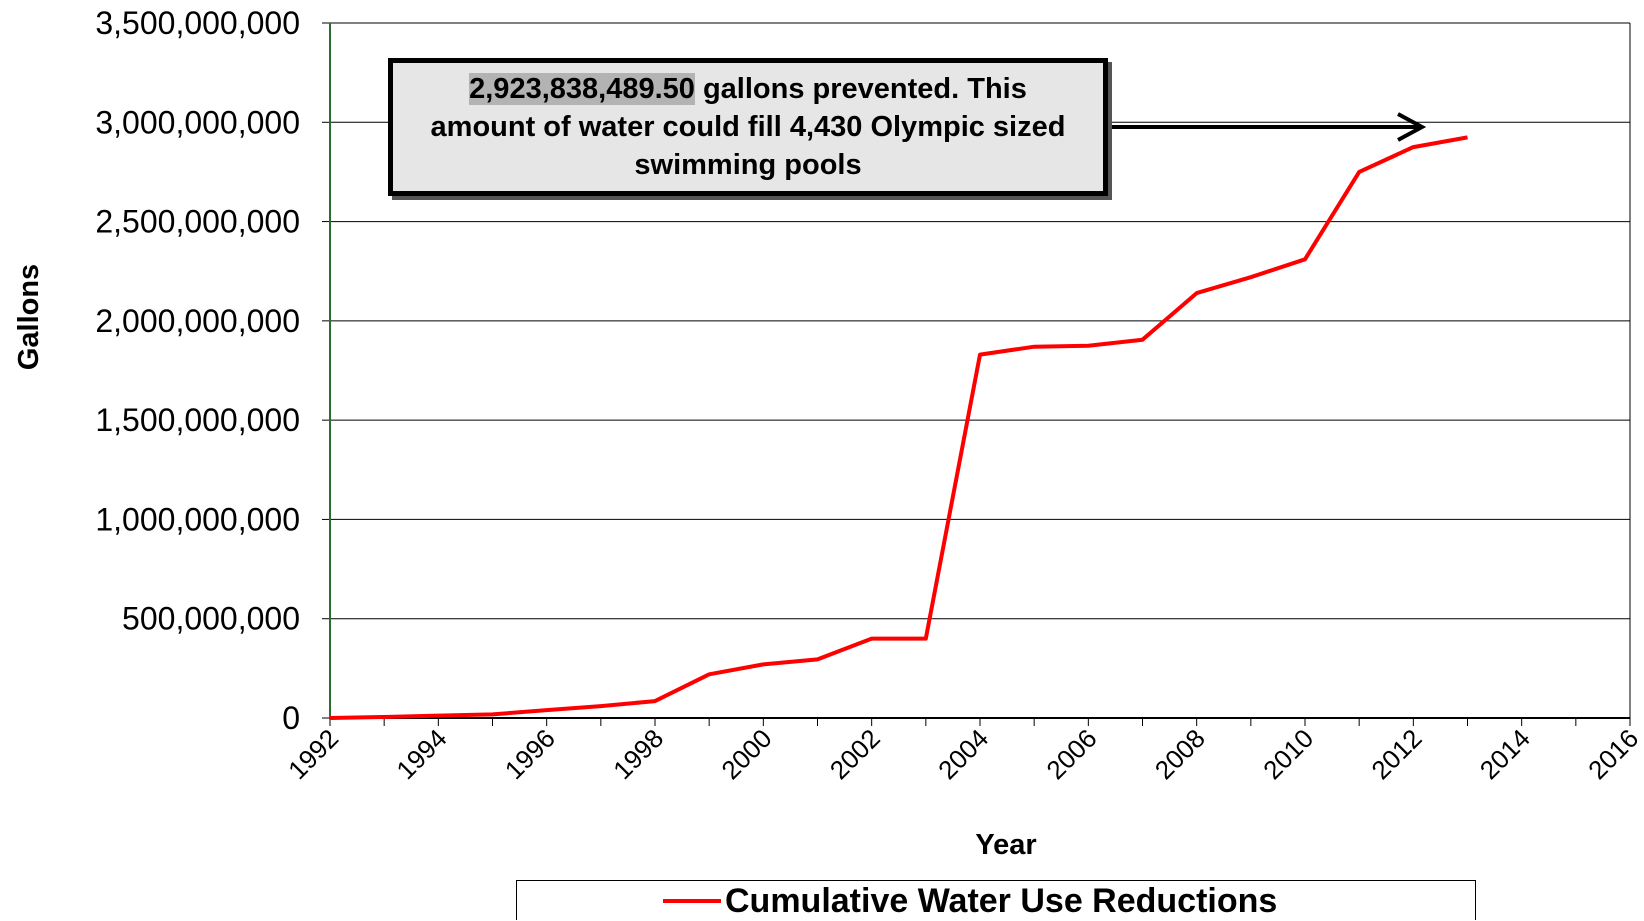 The height and width of the screenshot is (921, 1644). Describe the element at coordinates (582, 89) in the screenshot. I see `annotation-highlight-value: 2,923,838,489.50` at that location.